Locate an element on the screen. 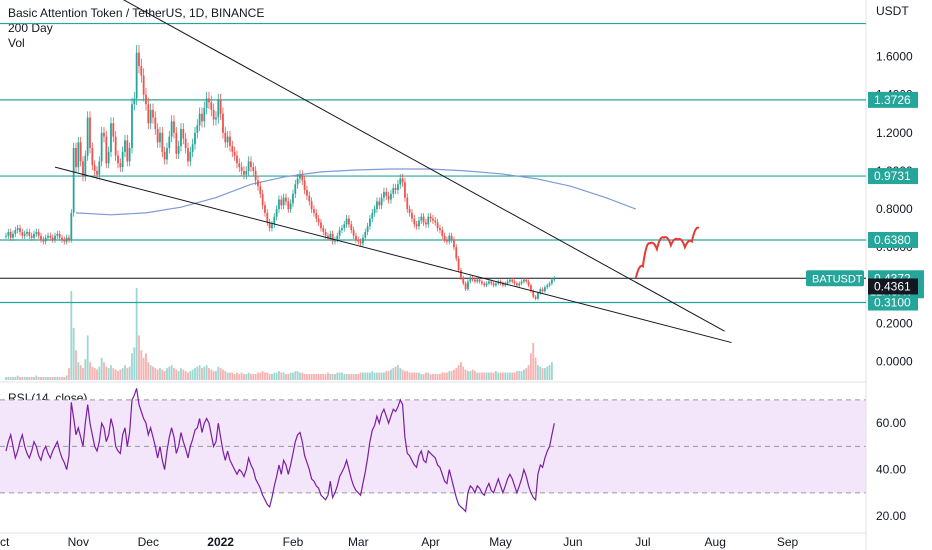 This screenshot has height=550, width=932. cursor-price-tag is located at coordinates (893, 286).